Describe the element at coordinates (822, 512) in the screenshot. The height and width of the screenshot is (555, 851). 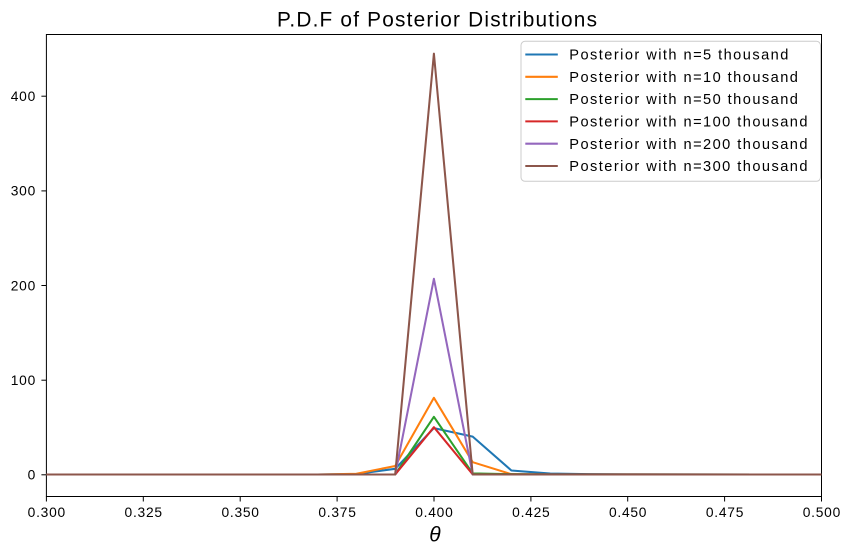
I see `svg-text: 0.500` at that location.